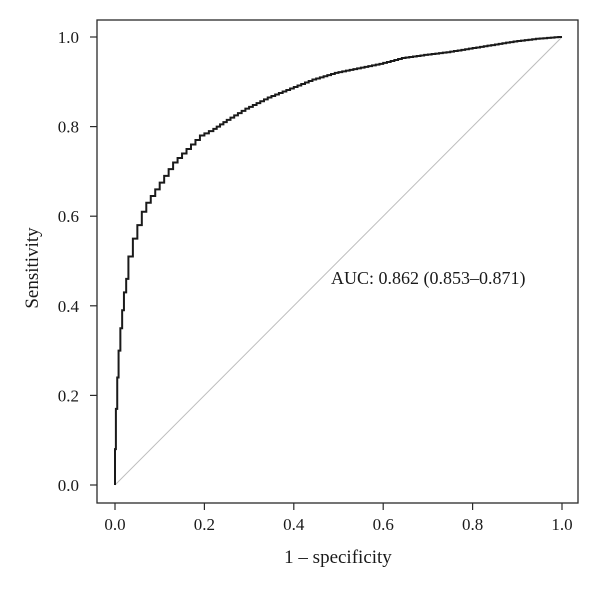 Image resolution: width=600 pixels, height=596 pixels. Describe the element at coordinates (68, 485) in the screenshot. I see `y-tick-label: 0.0` at that location.